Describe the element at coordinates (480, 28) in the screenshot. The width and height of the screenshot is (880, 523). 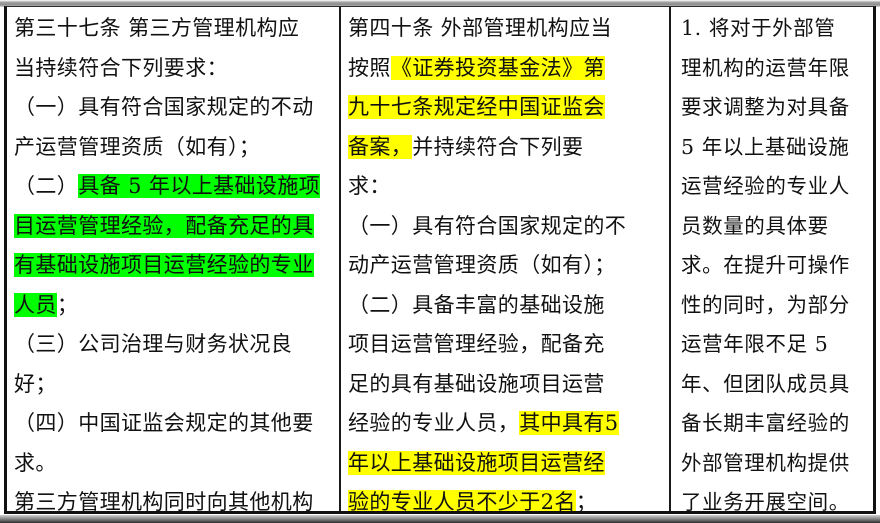
I see `text-run: 第四十条 外部管理机构应当` at that location.